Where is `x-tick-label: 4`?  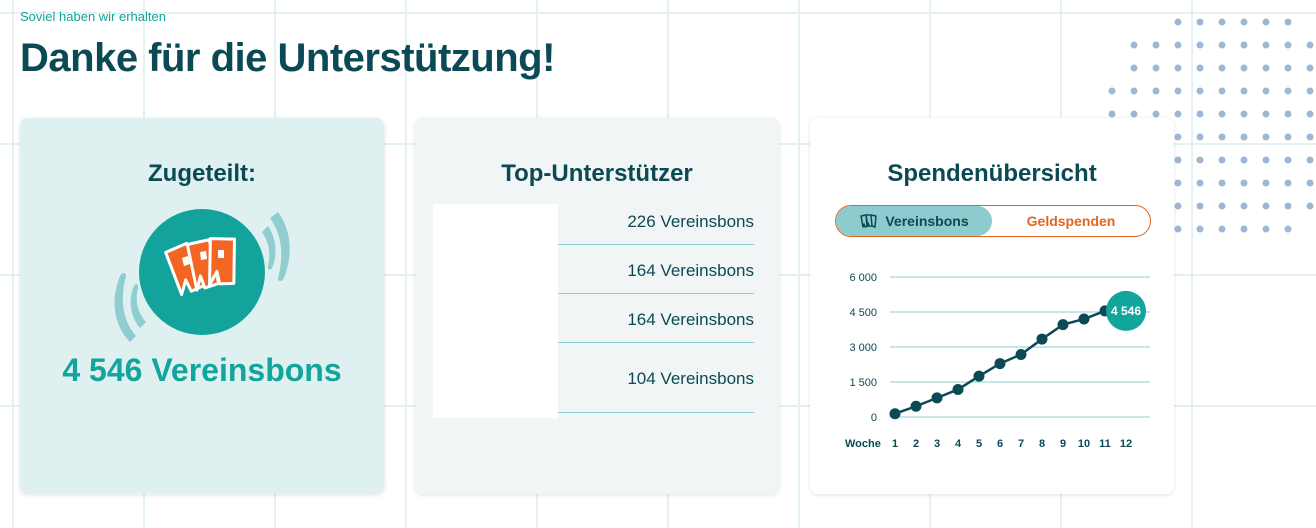 x-tick-label: 4 is located at coordinates (958, 444).